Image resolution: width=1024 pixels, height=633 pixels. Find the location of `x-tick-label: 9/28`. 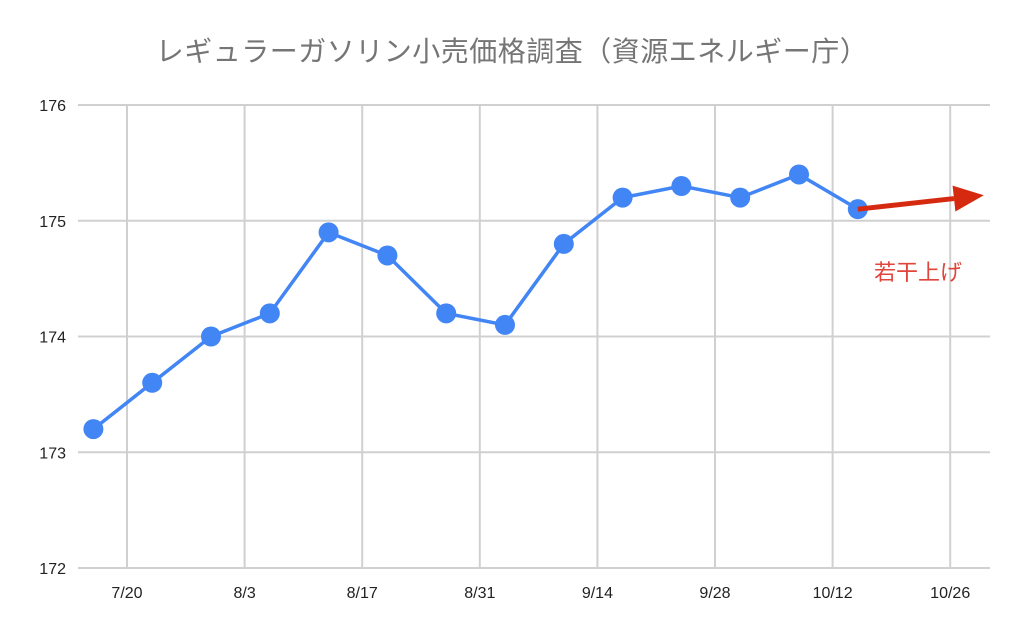

x-tick-label: 9/28 is located at coordinates (714, 593).